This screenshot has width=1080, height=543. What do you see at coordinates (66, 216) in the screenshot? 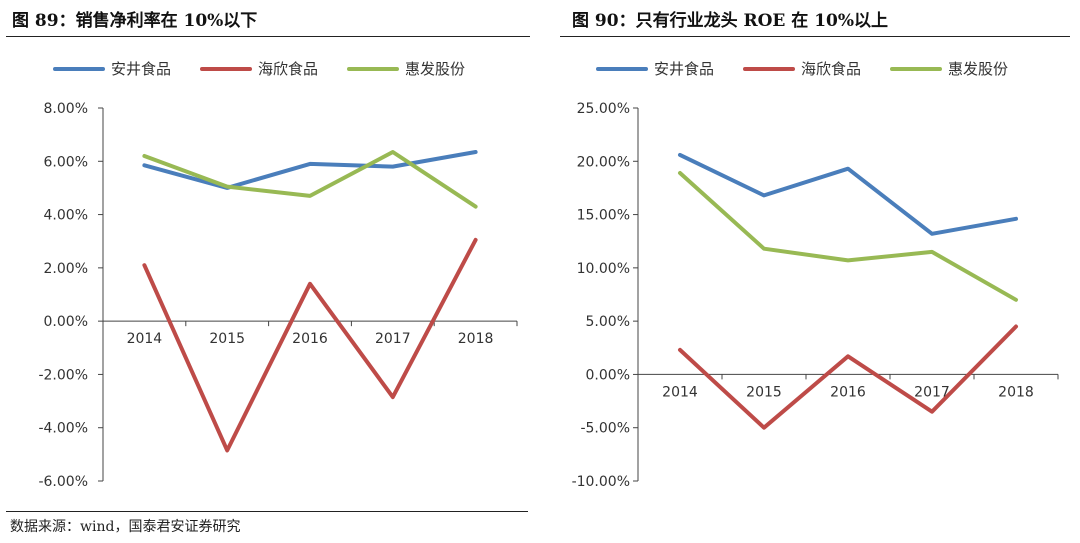
I see `y-tick-label: 4.00%` at bounding box center [66, 216].